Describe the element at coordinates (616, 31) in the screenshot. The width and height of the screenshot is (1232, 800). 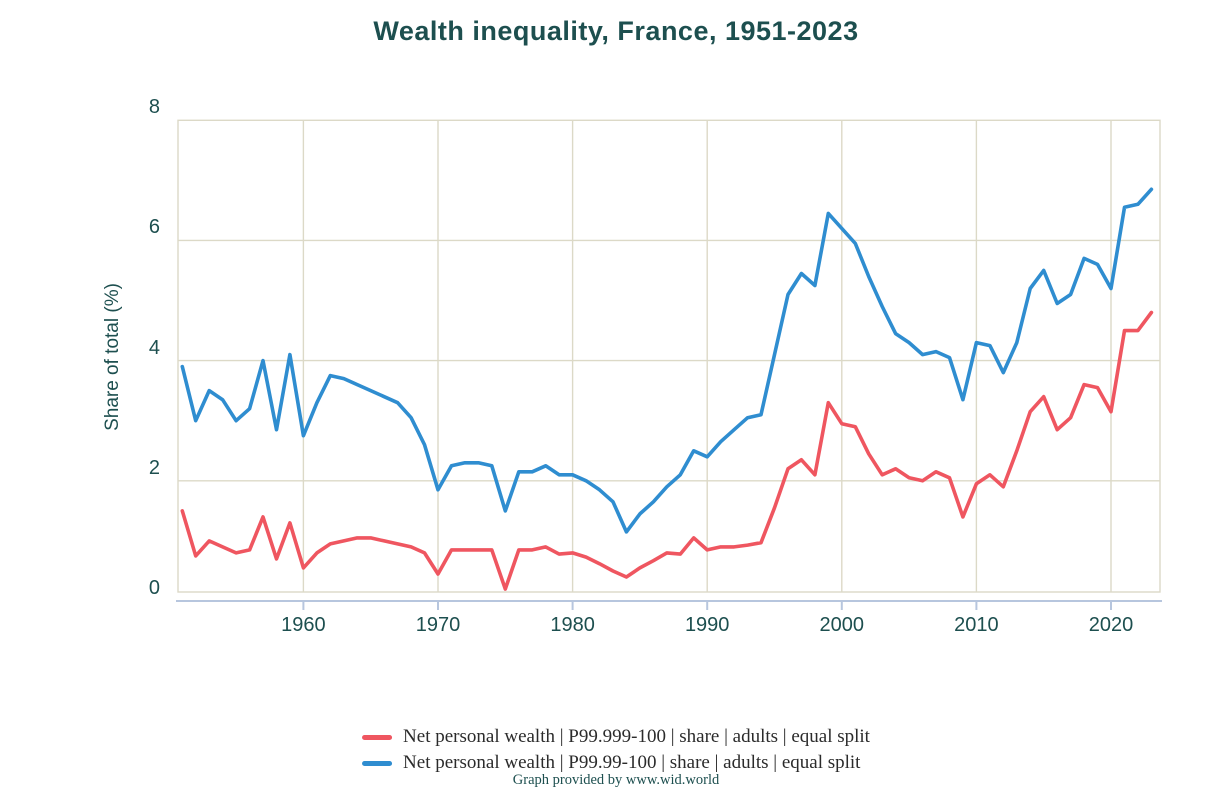
I see `chart-title: Wealth inequality, France, 1951-2023` at that location.